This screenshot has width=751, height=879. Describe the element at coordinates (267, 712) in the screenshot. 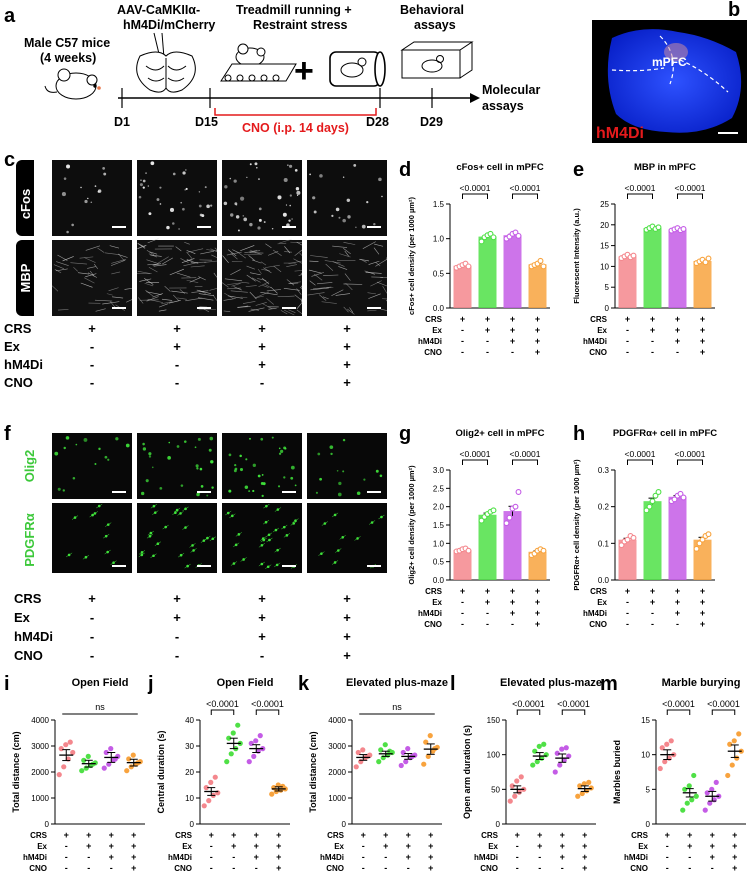

I see `significance-bracket` at that location.